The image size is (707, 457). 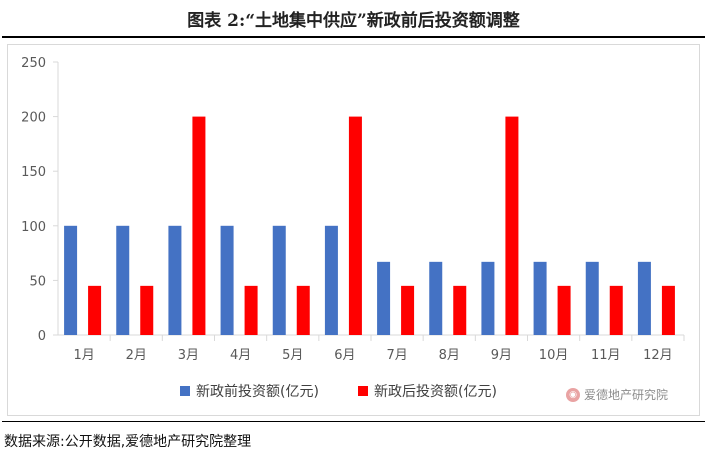 What do you see at coordinates (606, 355) in the screenshot?
I see `x-tick-label: 11月` at bounding box center [606, 355].